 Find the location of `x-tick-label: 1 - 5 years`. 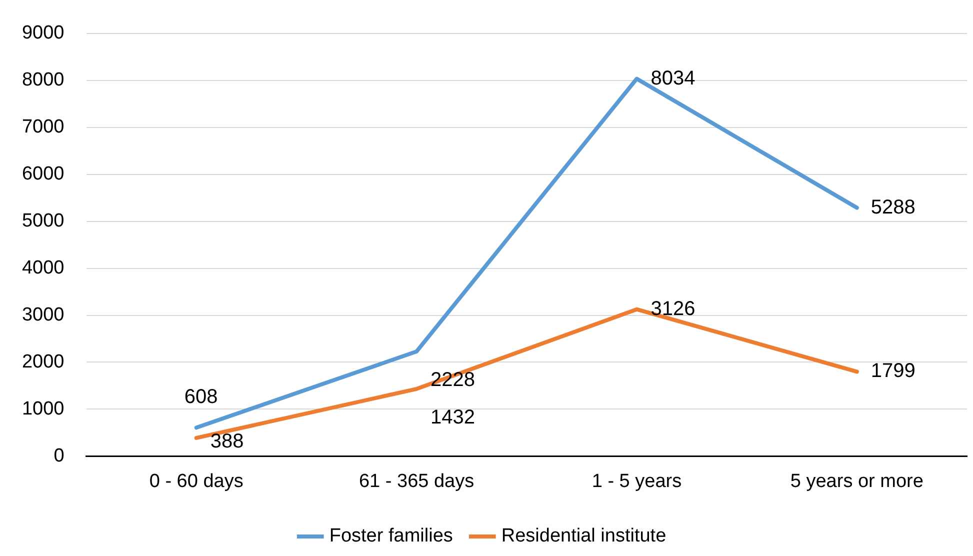

x-tick-label: 1 - 5 years is located at coordinates (637, 481).